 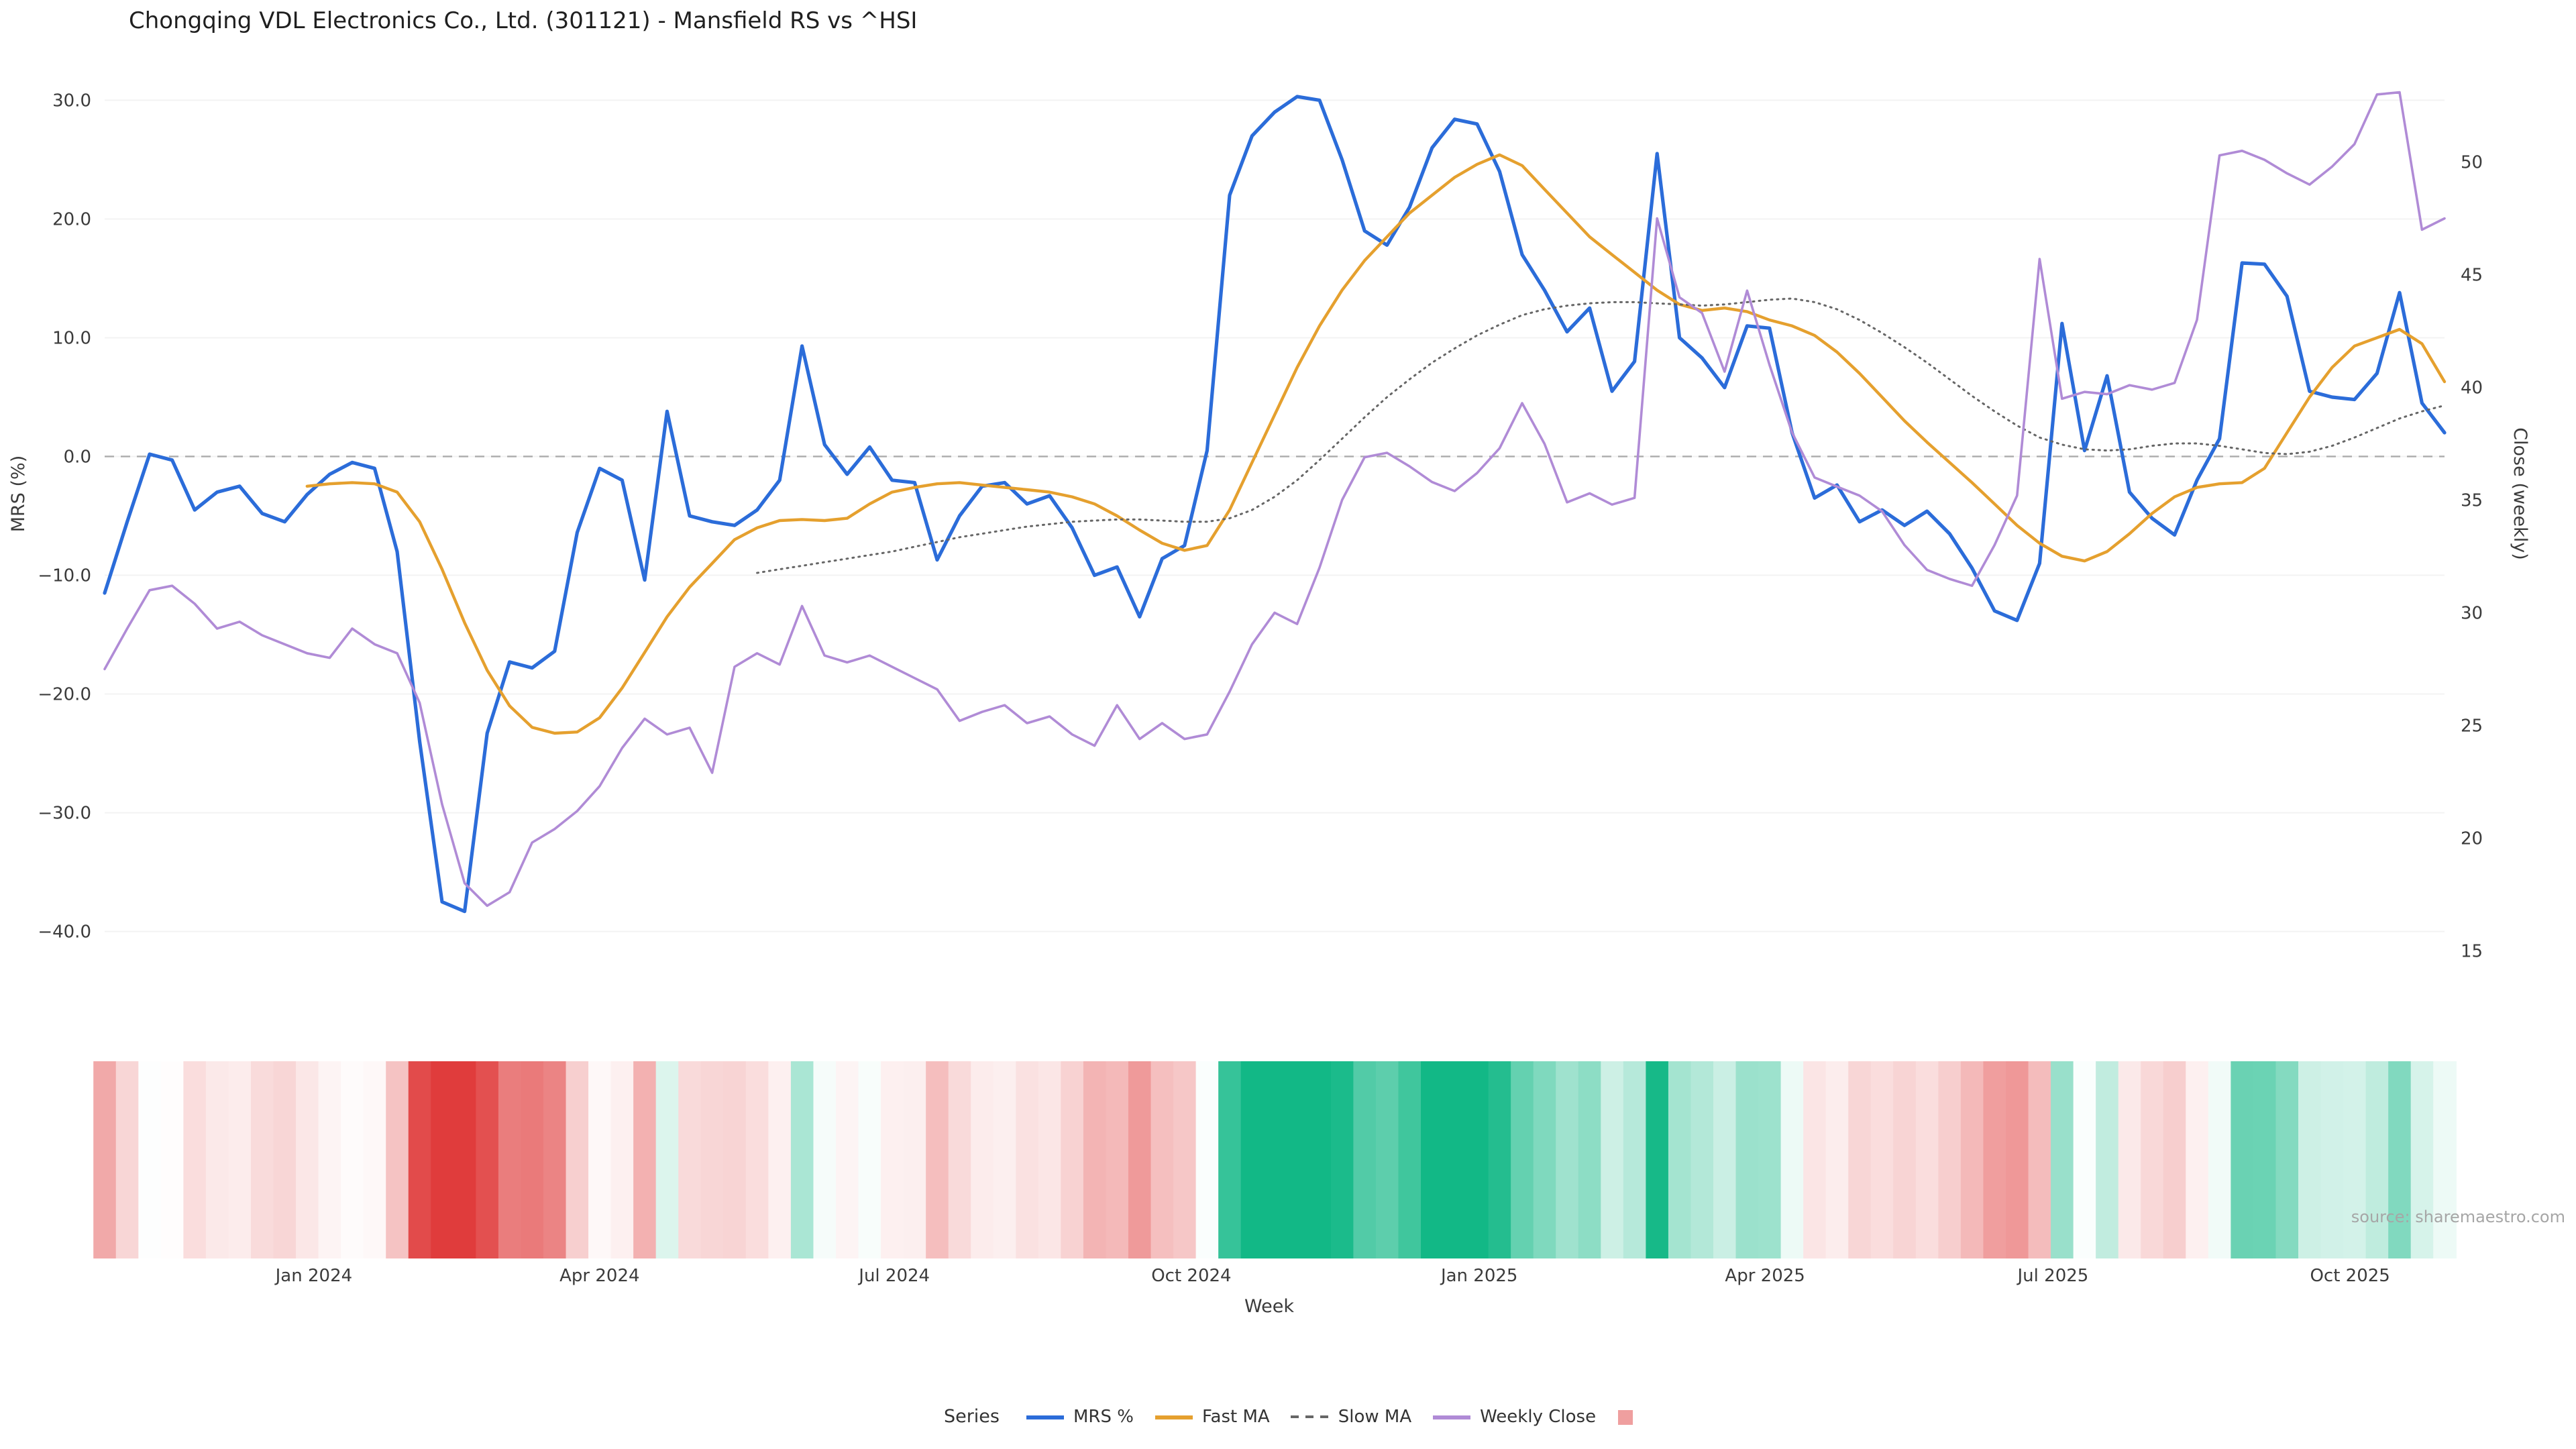 What do you see at coordinates (71, 338) in the screenshot?
I see `left-axis-tick-label: 10.0` at bounding box center [71, 338].